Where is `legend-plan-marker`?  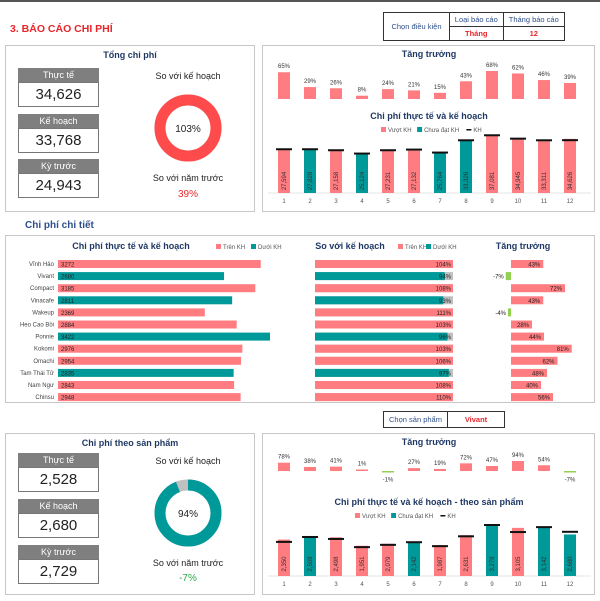
legend-plan-marker is located at coordinates (469, 130).